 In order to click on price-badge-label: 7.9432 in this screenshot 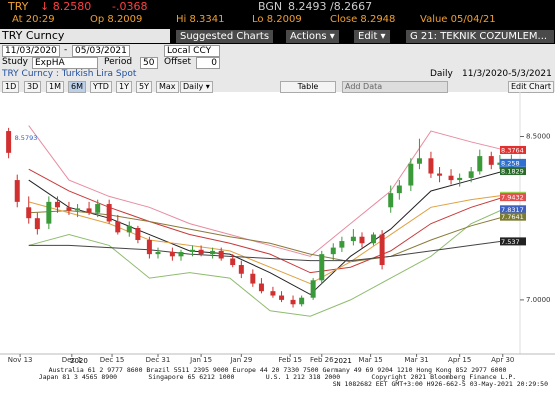, I will do `click(512, 198)`.